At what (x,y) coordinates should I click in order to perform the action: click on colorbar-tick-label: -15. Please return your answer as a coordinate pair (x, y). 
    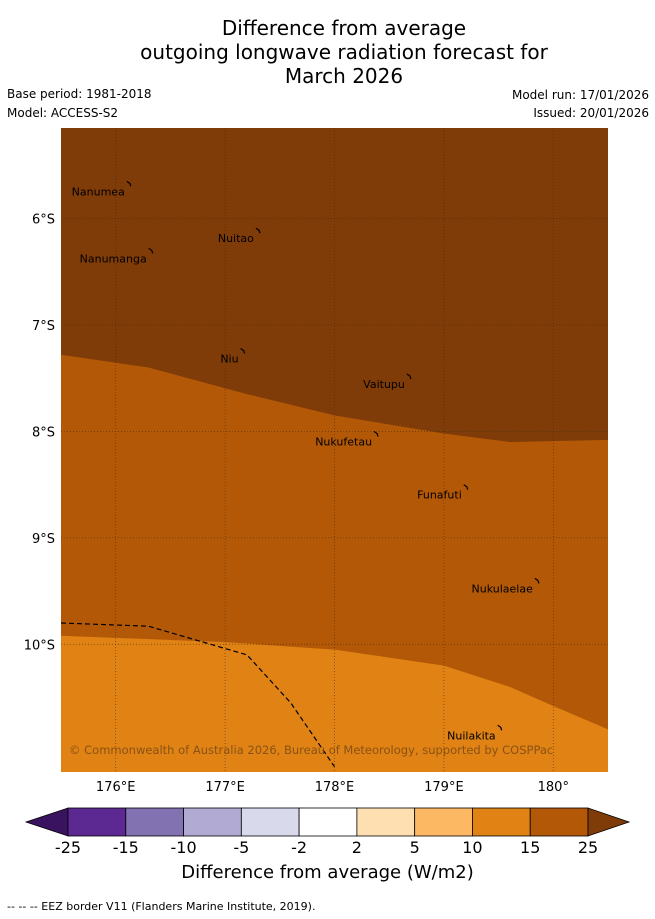
    Looking at the image, I should click on (126, 847).